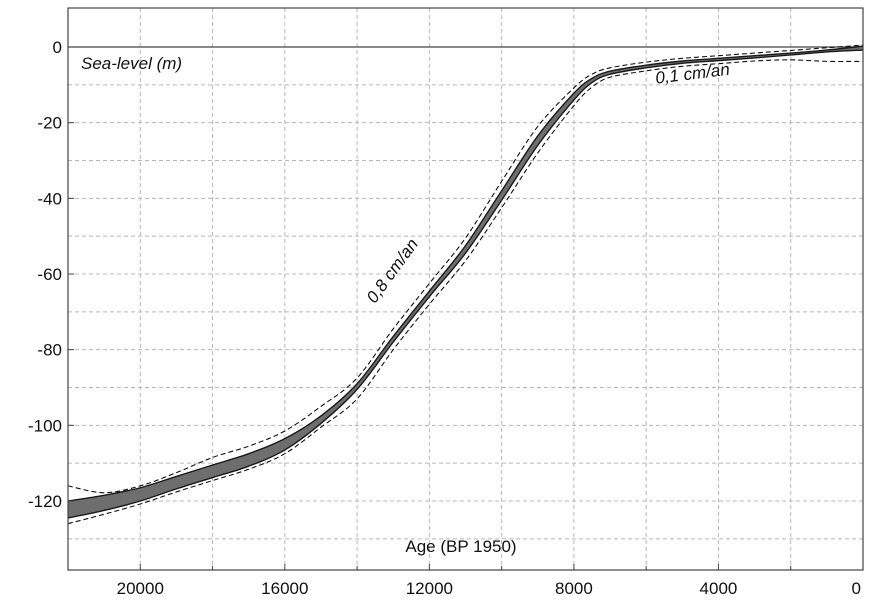  I want to click on y-tick-label: -20, so click(49, 123).